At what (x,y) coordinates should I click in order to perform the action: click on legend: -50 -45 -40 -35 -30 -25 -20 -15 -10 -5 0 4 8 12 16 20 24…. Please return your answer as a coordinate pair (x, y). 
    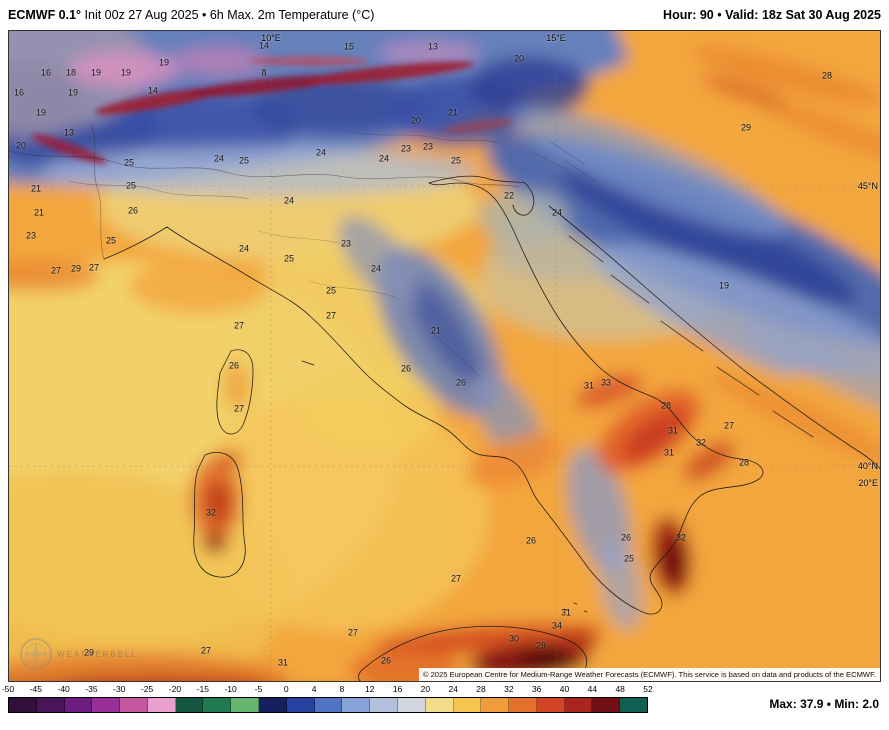
    Looking at the image, I should click on (441, 707).